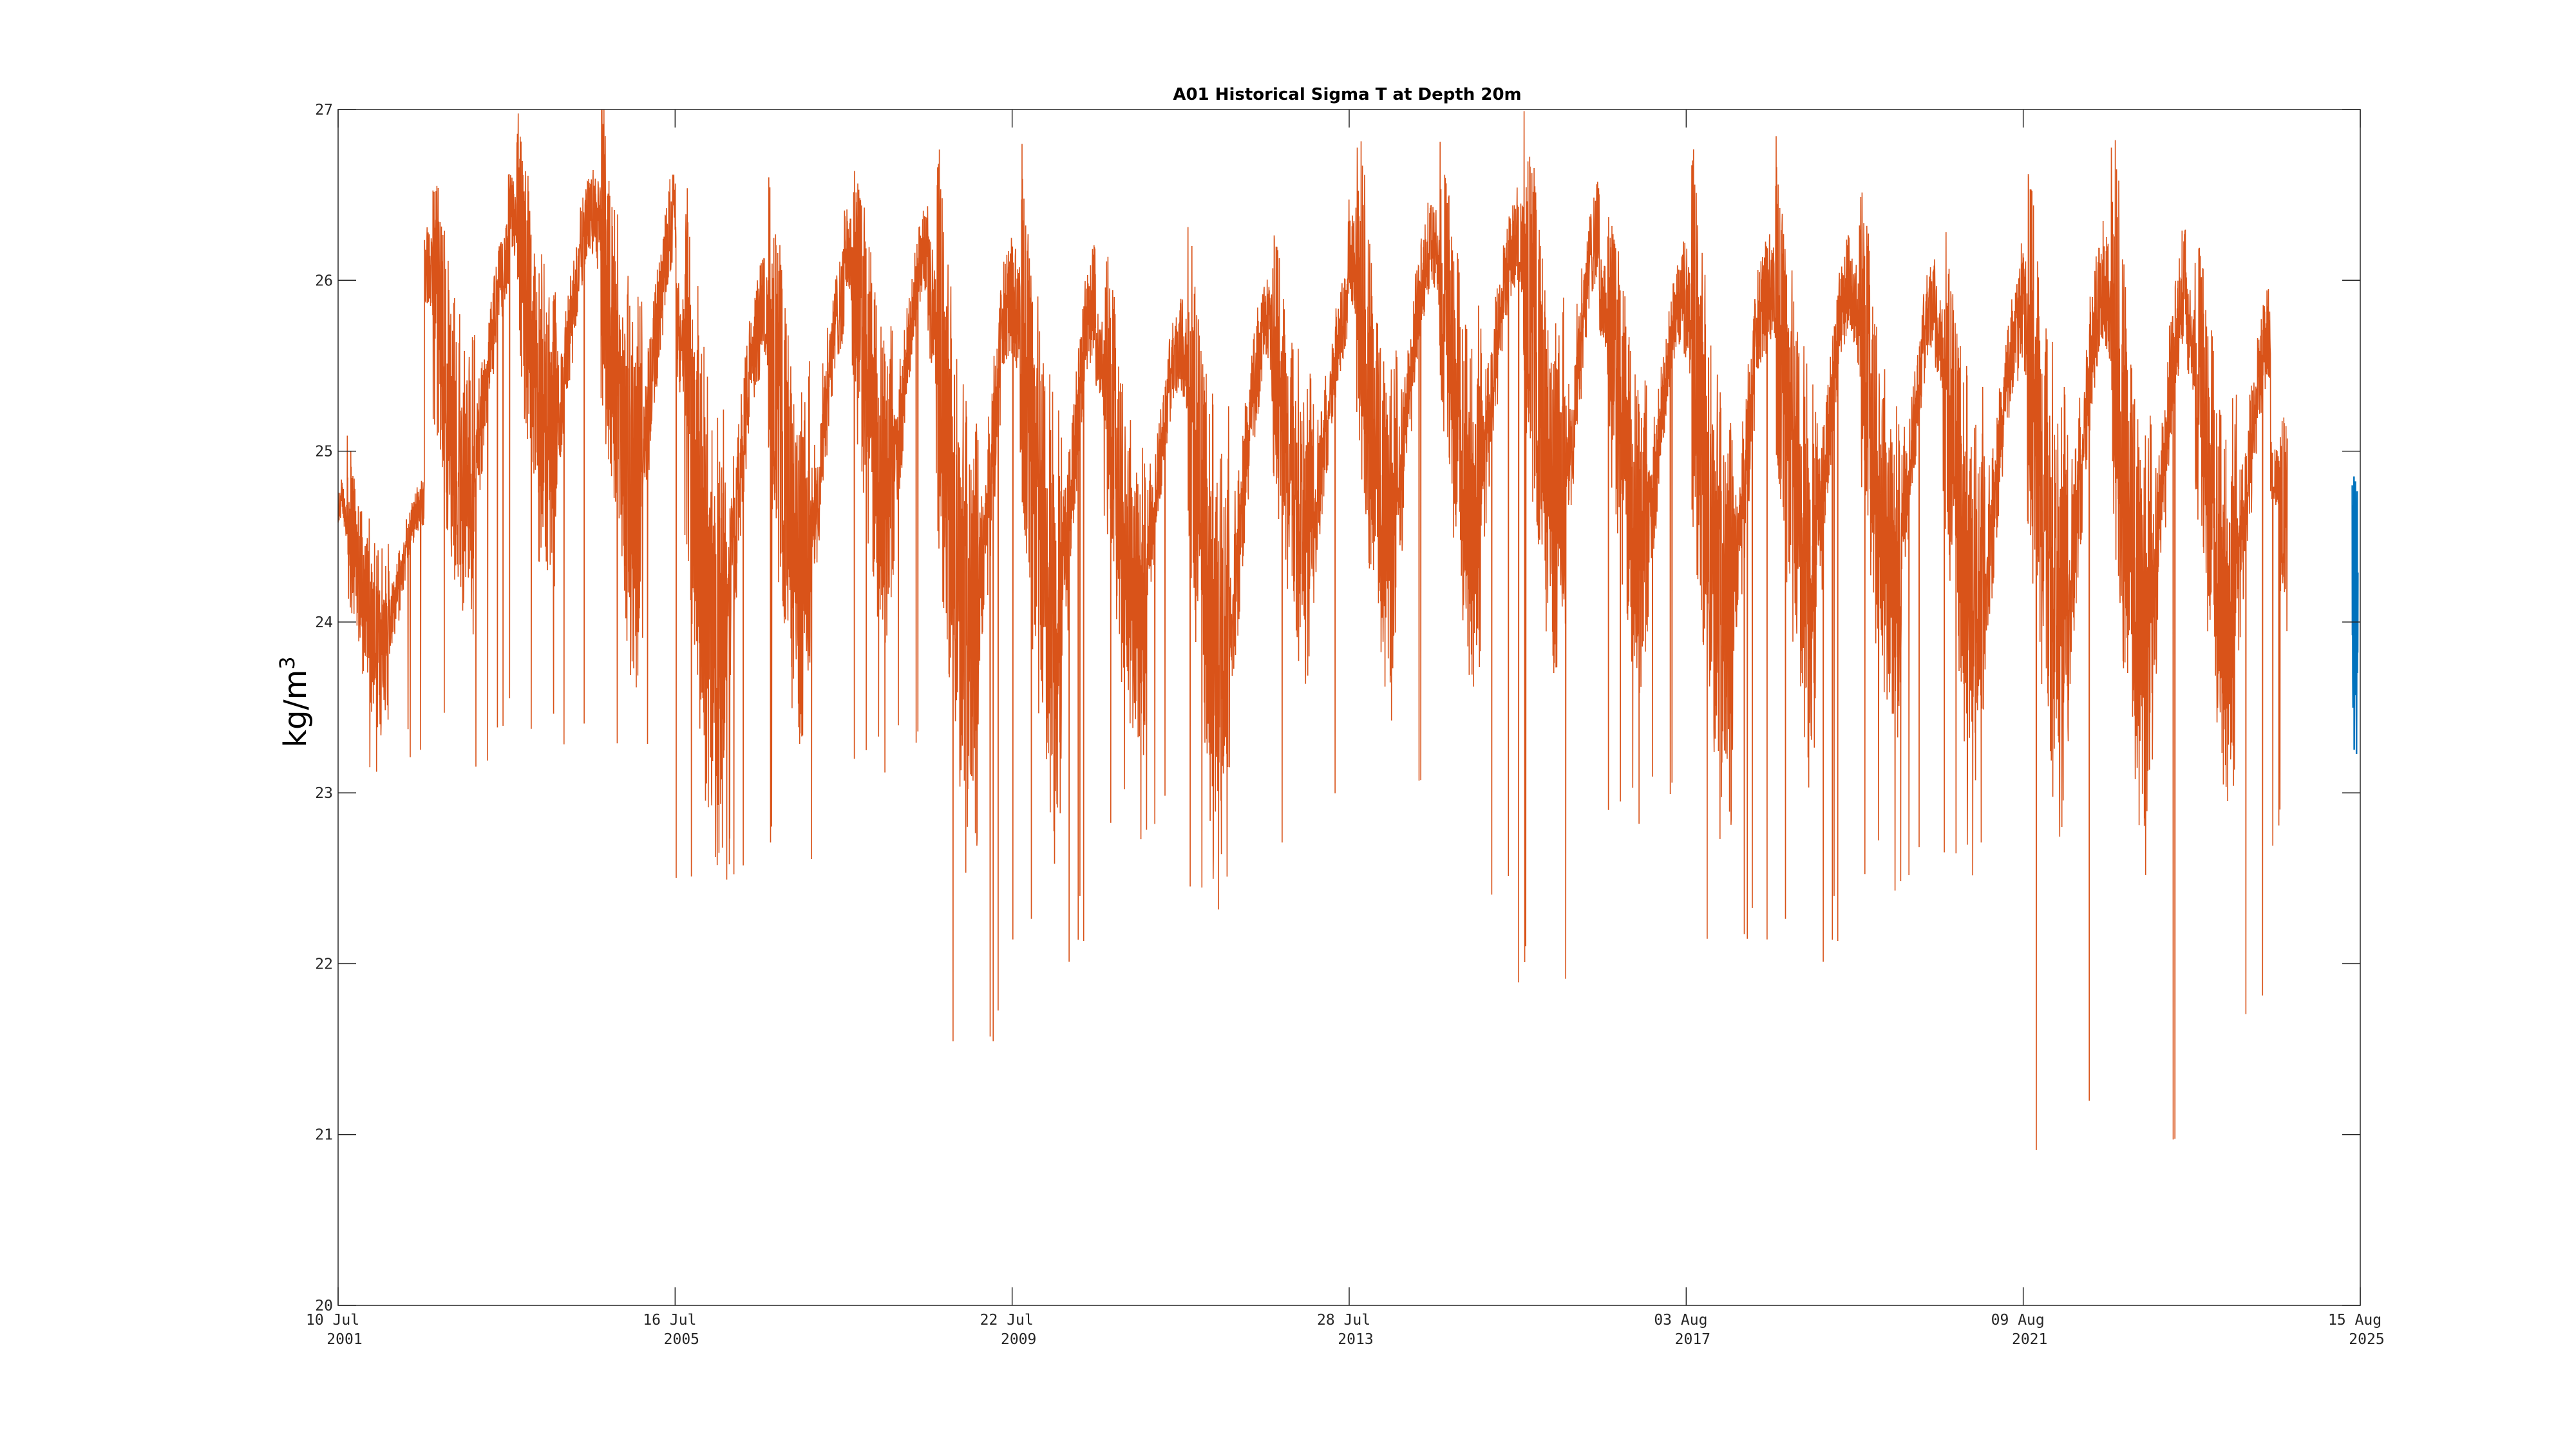 The image size is (2576, 1449). I want to click on y-axis-label-superscript: 3, so click(287, 662).